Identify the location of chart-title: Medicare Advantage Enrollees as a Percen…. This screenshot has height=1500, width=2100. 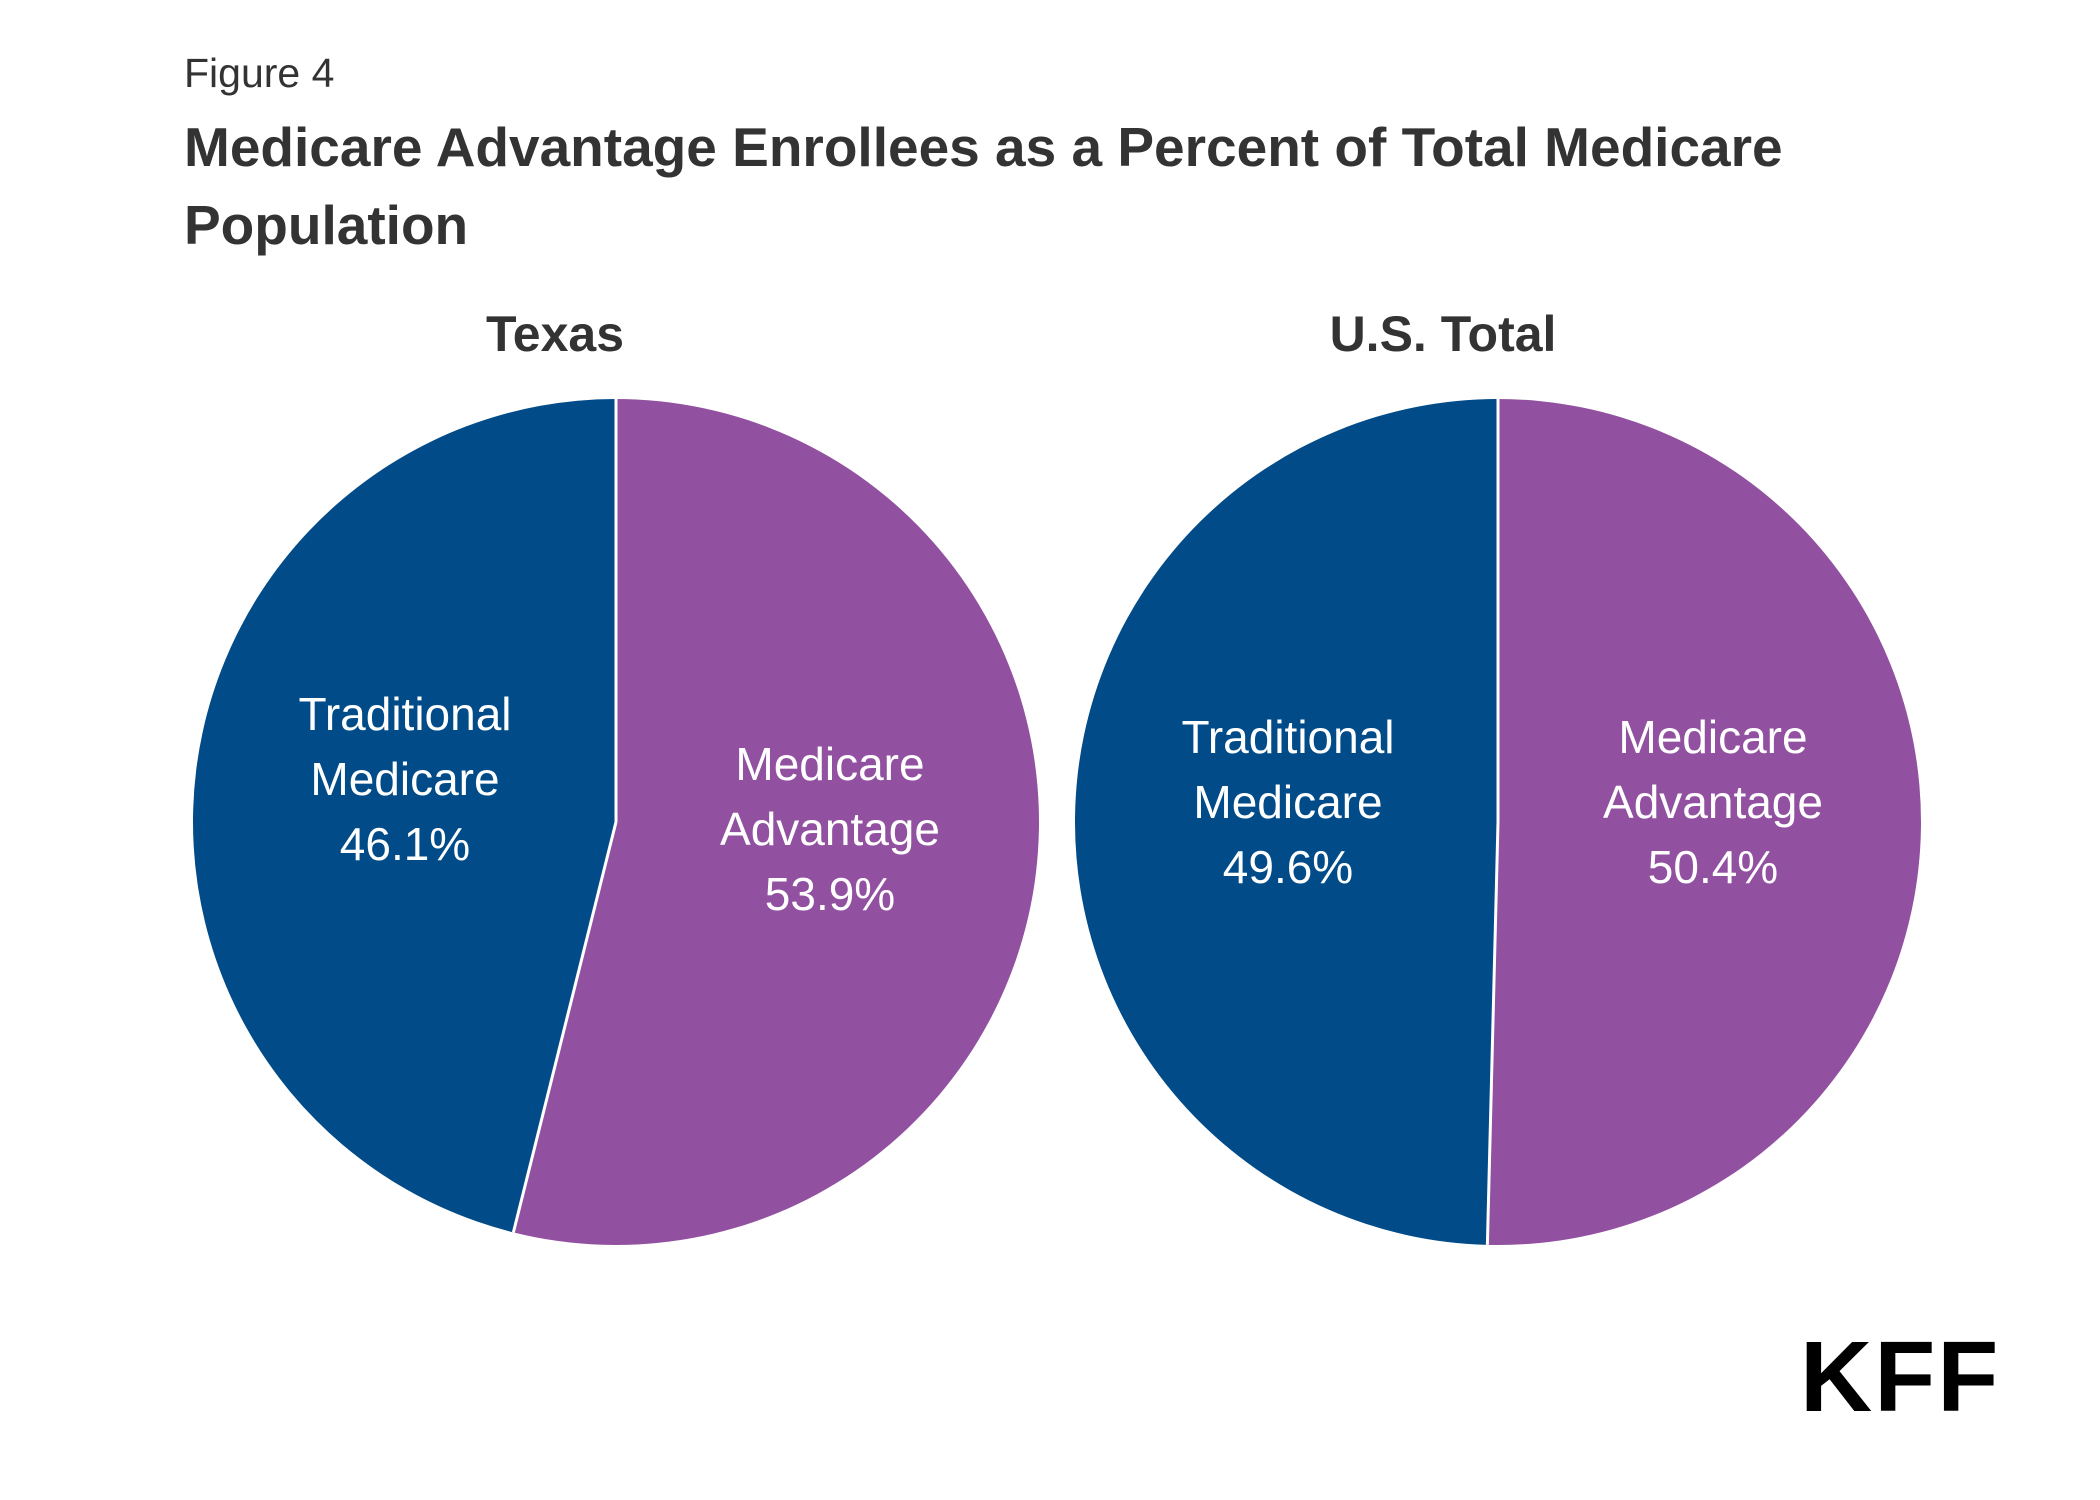
(1059, 186).